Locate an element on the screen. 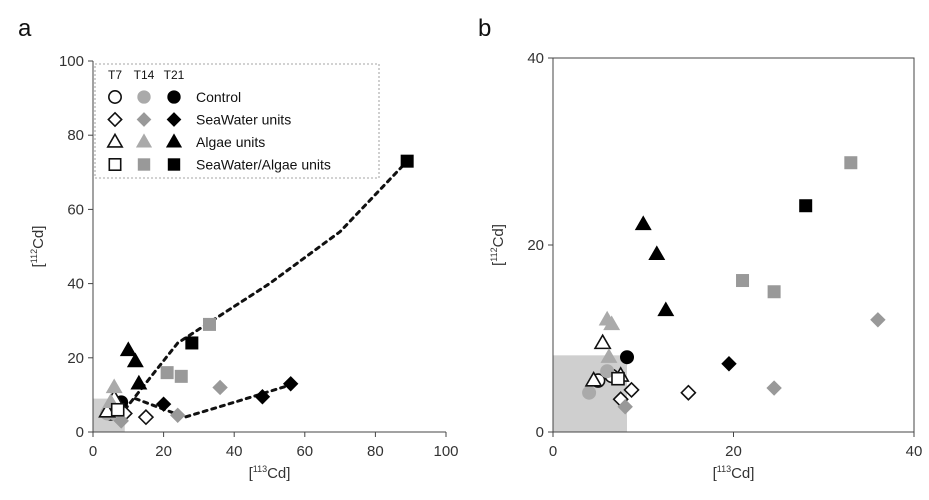  legend-time-header: T14 is located at coordinates (144, 75).